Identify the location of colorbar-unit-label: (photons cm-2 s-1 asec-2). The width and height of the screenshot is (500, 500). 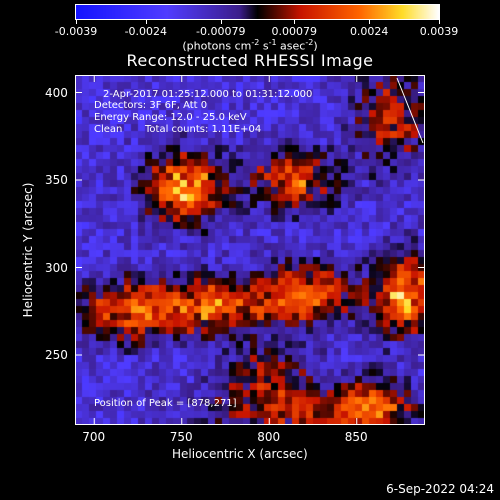
(250, 45).